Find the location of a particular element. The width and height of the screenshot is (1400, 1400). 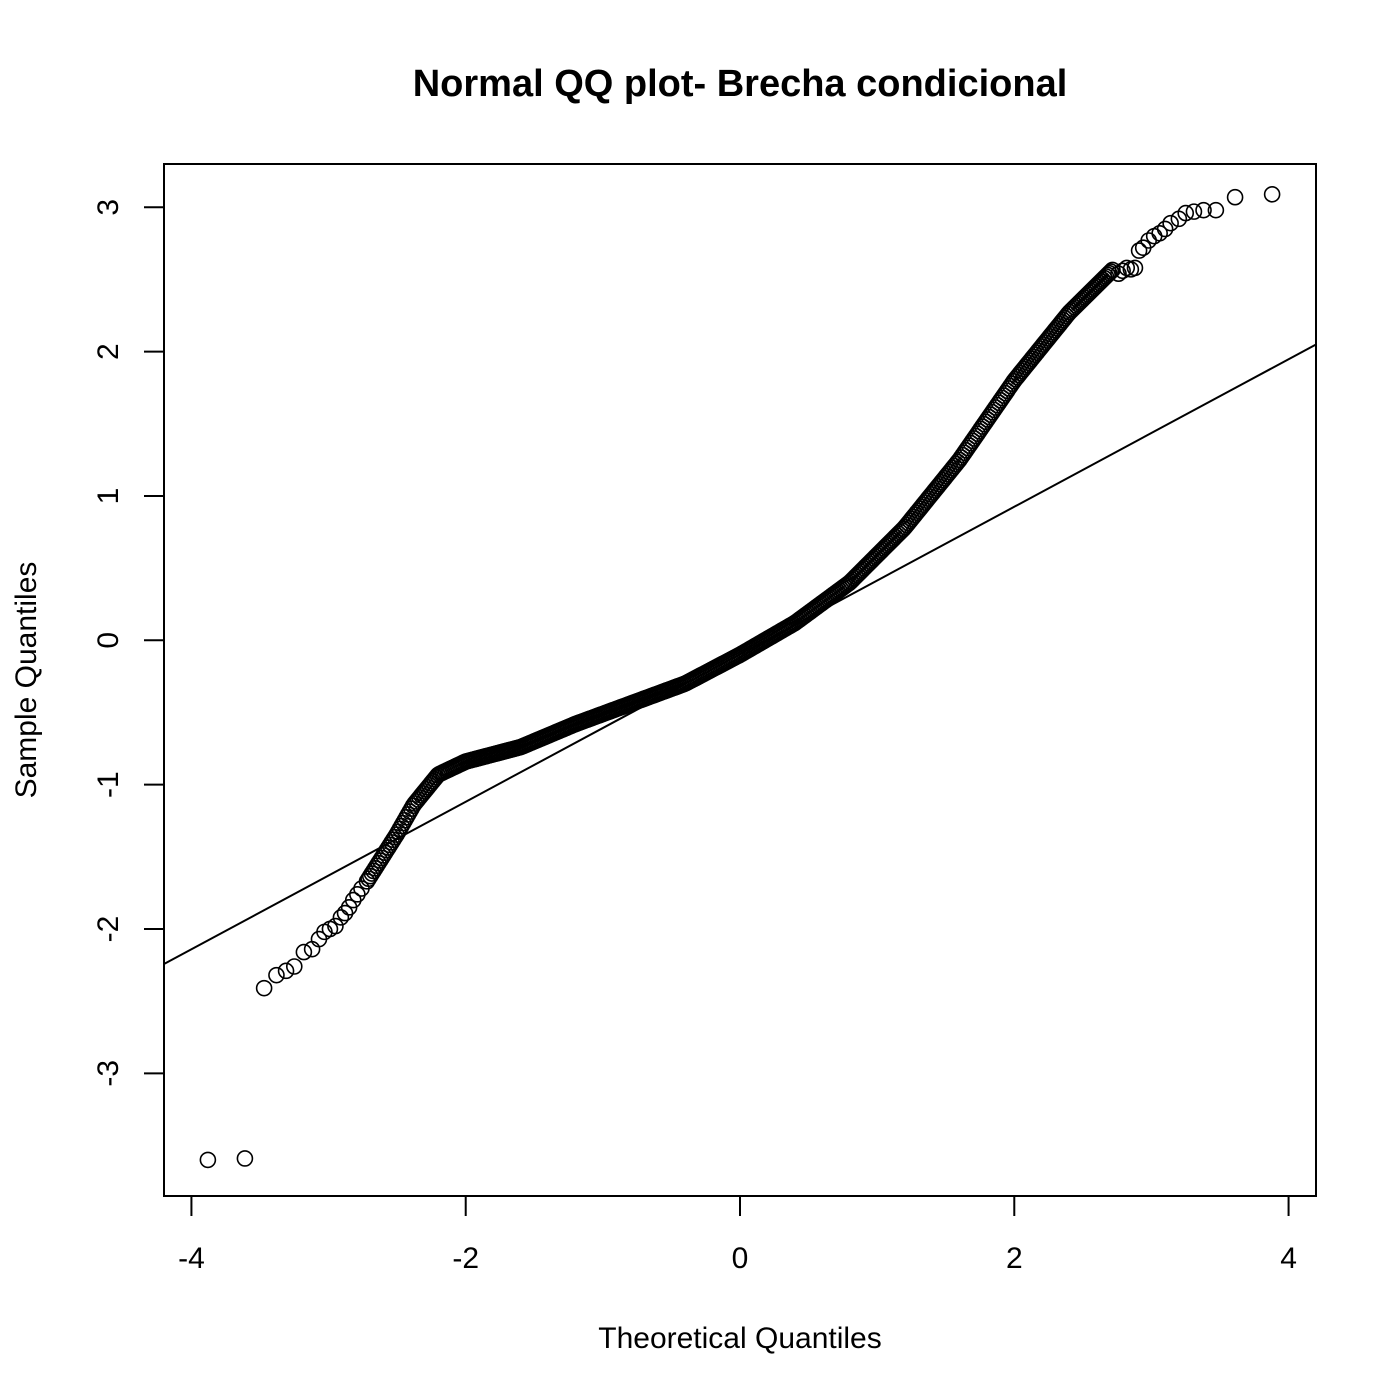

x-tick-label: 0 is located at coordinates (740, 1258).